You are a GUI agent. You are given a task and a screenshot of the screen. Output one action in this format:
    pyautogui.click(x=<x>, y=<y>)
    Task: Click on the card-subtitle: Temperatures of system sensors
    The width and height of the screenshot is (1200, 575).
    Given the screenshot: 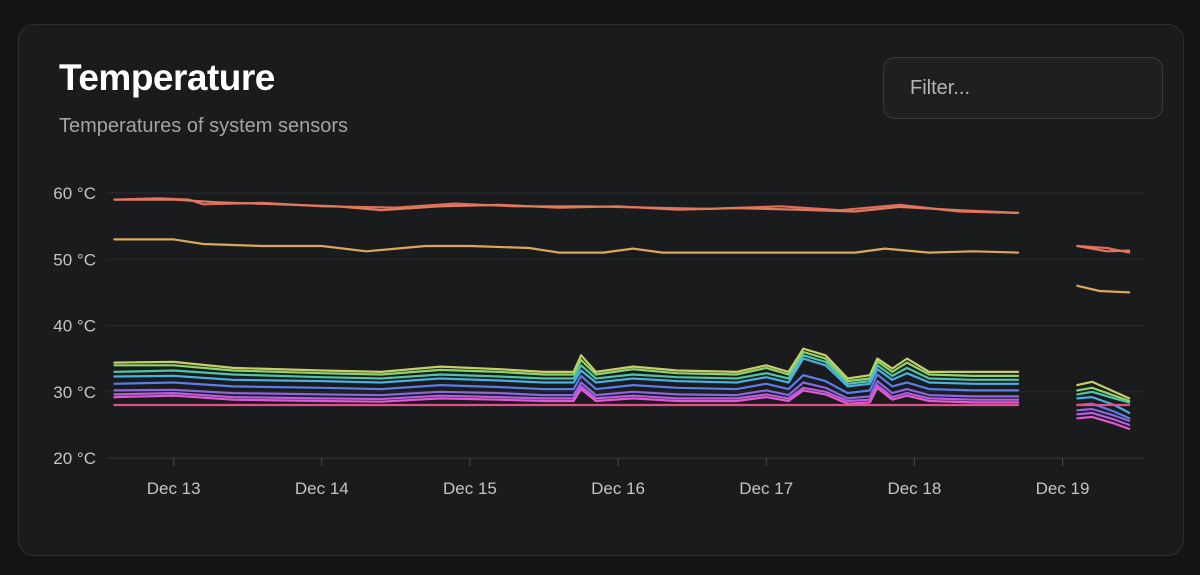 What is the action you would take?
    pyautogui.click(x=203, y=126)
    